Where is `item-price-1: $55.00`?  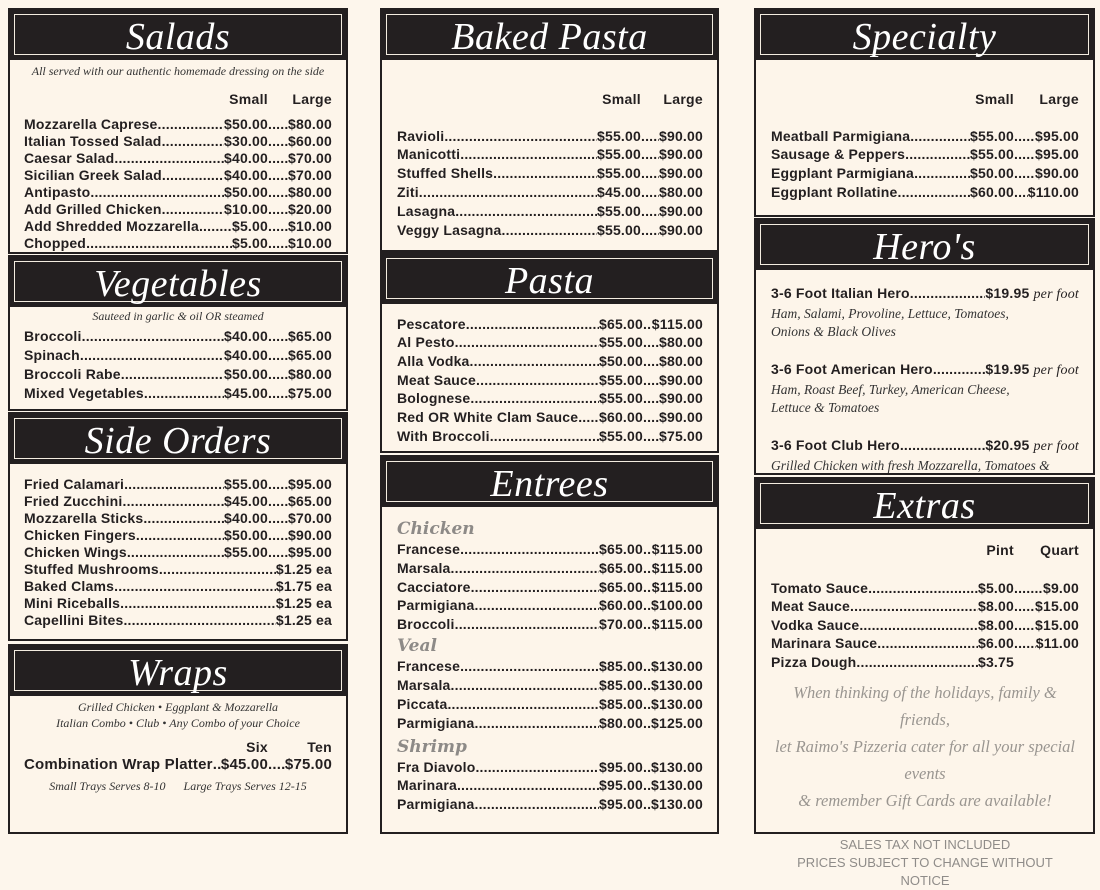
item-price-1: $55.00 is located at coordinates (991, 154).